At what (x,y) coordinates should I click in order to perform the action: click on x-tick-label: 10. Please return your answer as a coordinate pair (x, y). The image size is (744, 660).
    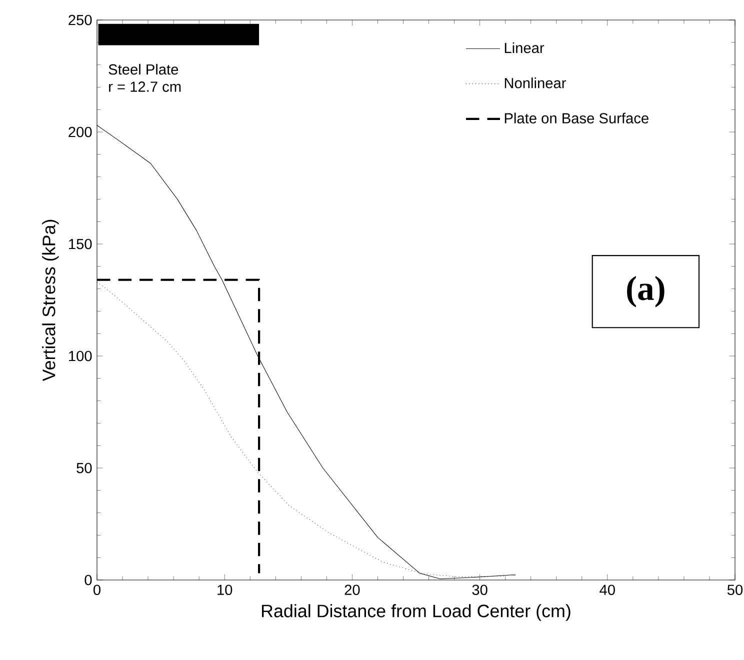
    Looking at the image, I should click on (225, 590).